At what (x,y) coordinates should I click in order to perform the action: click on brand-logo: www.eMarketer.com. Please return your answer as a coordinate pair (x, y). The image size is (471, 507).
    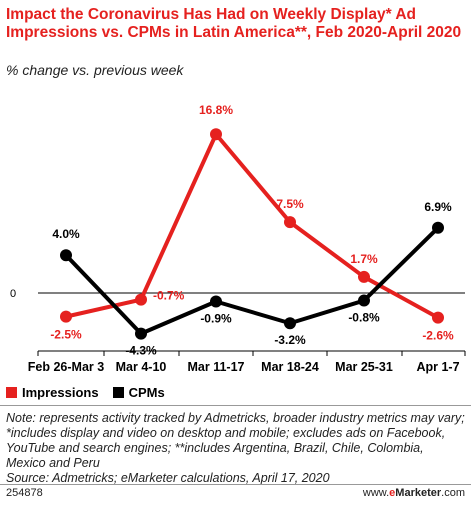
    Looking at the image, I should click on (414, 493).